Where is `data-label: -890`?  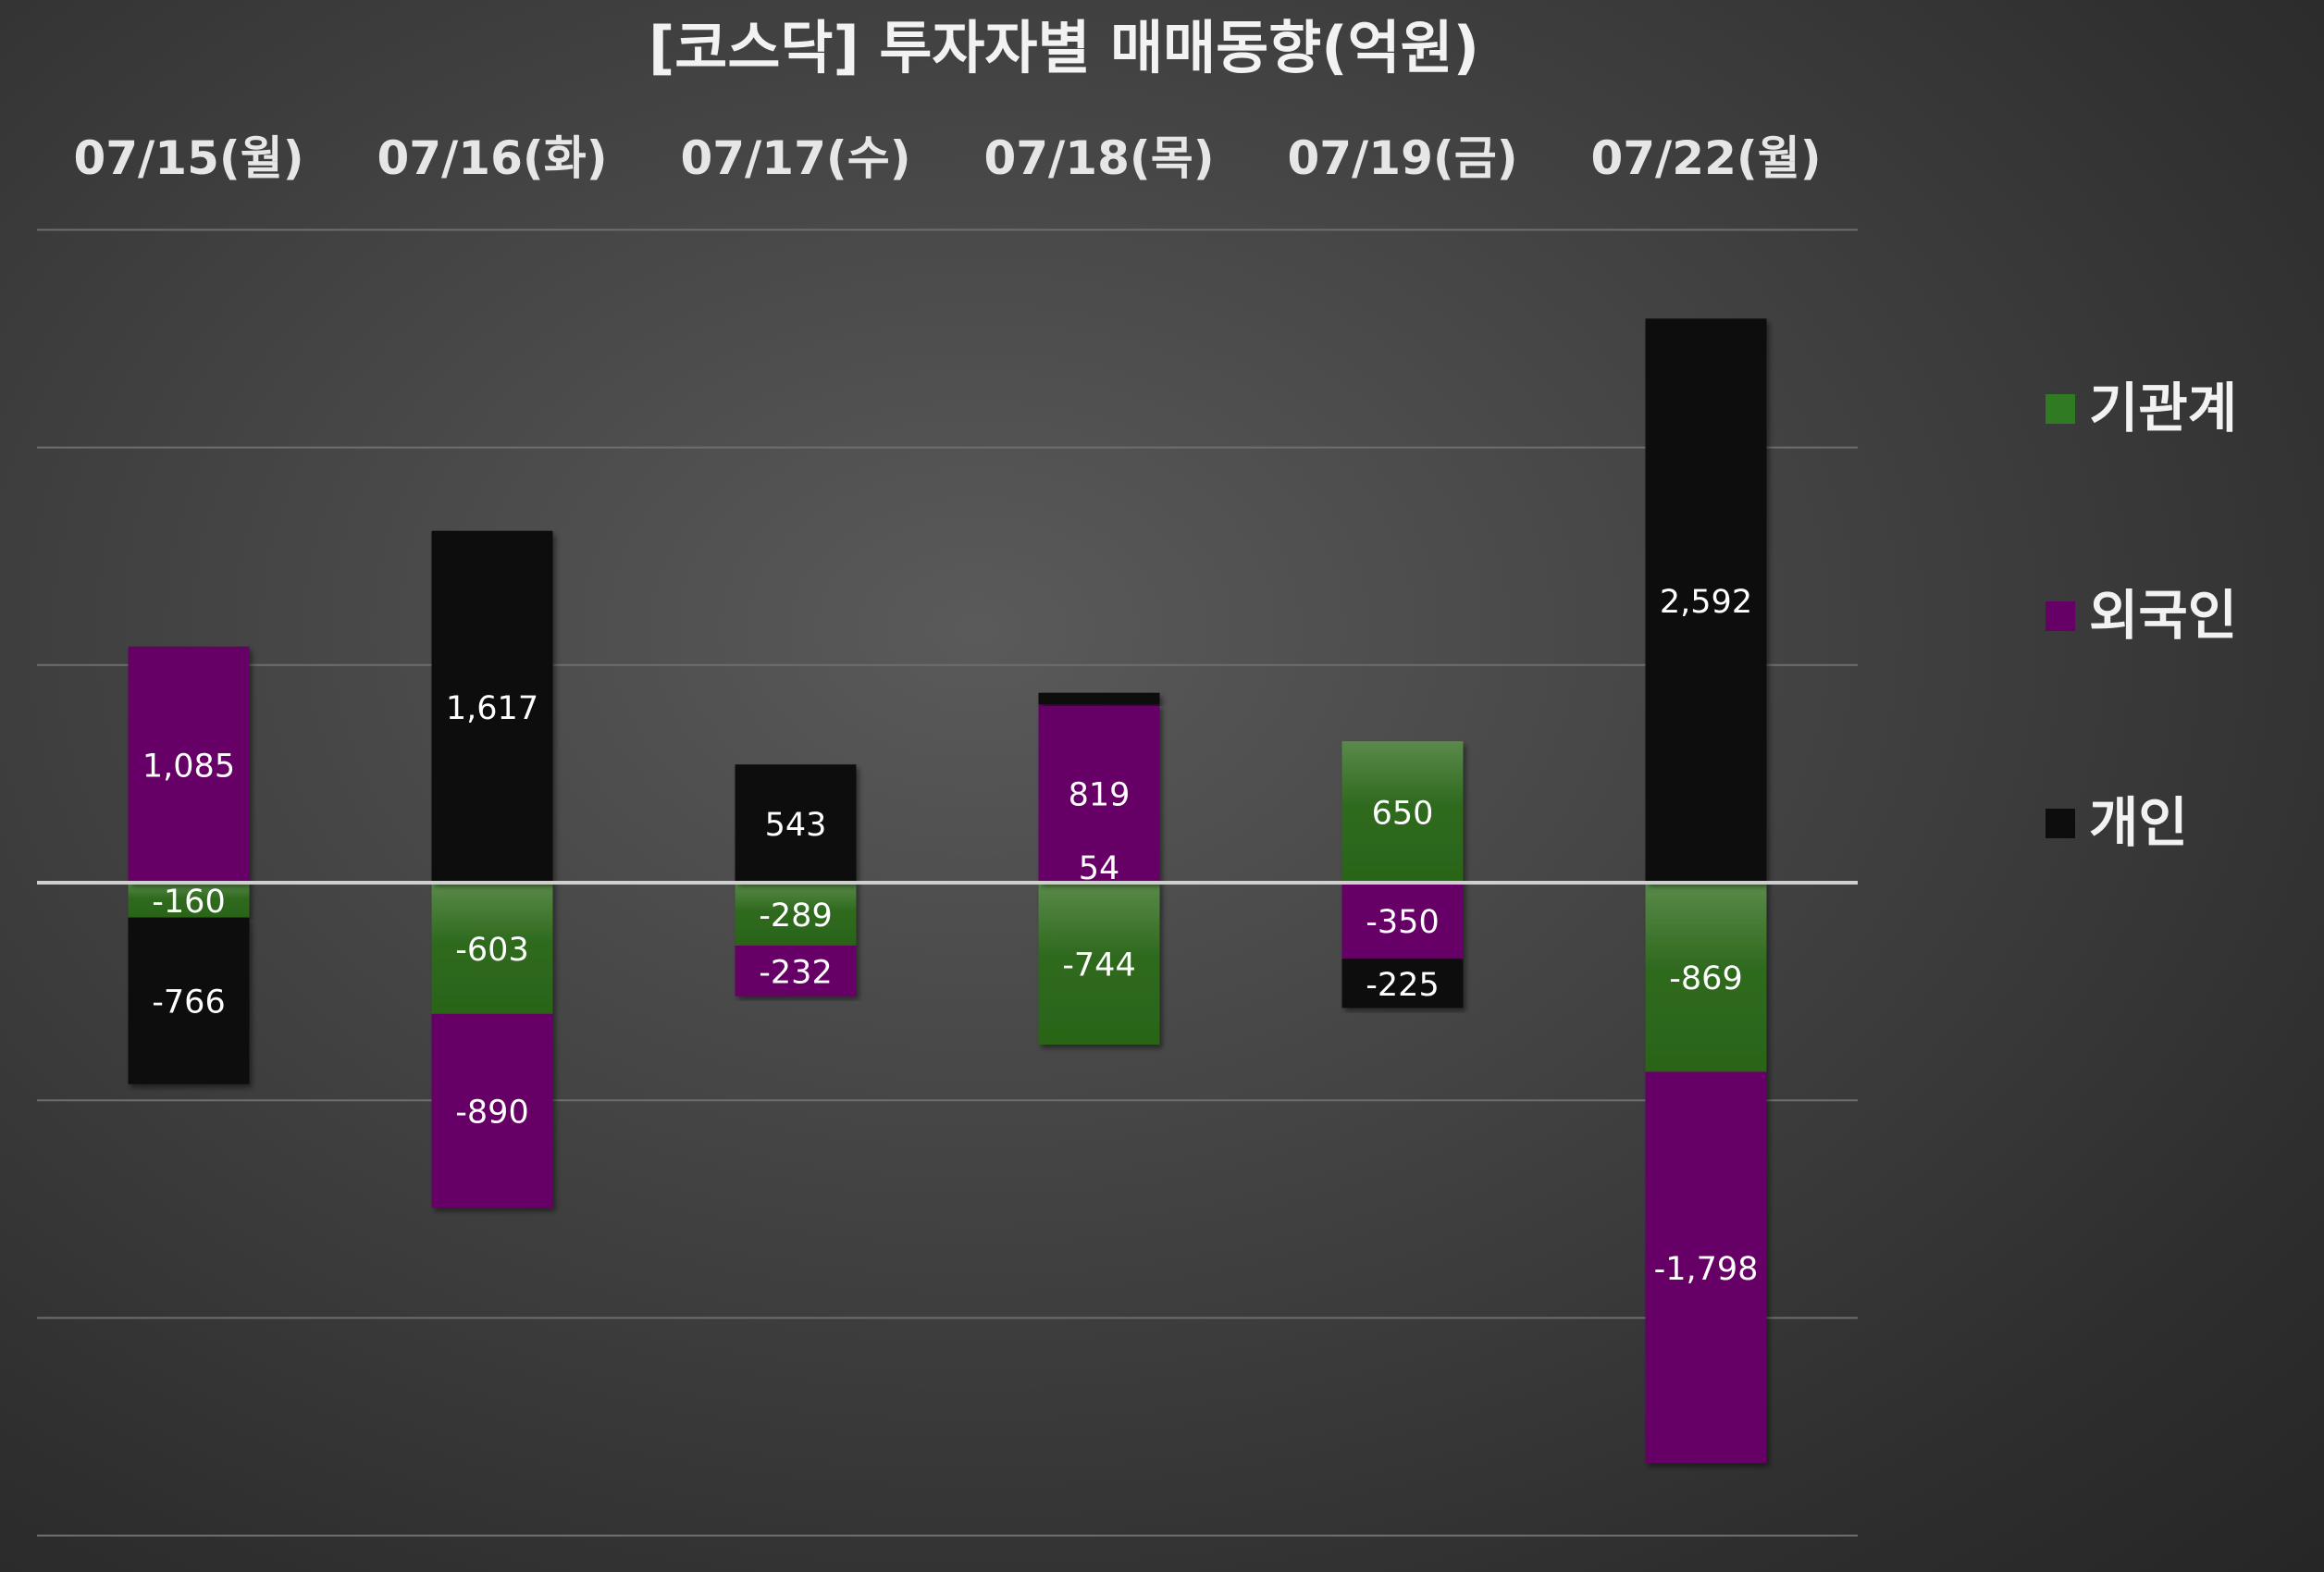
data-label: -890 is located at coordinates (491, 1112).